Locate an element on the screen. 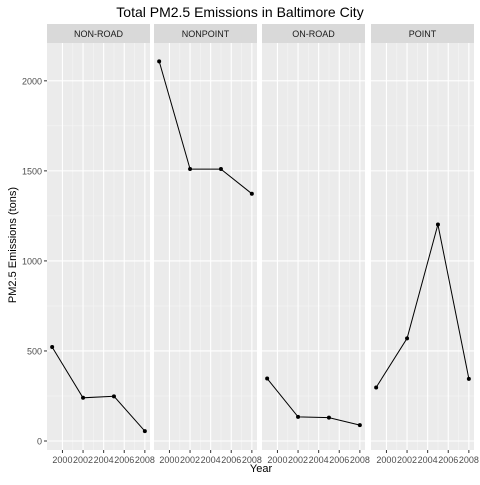 The width and height of the screenshot is (480, 485). y-axis-label: PM2.5 Emissions (tons) is located at coordinates (13, 245).